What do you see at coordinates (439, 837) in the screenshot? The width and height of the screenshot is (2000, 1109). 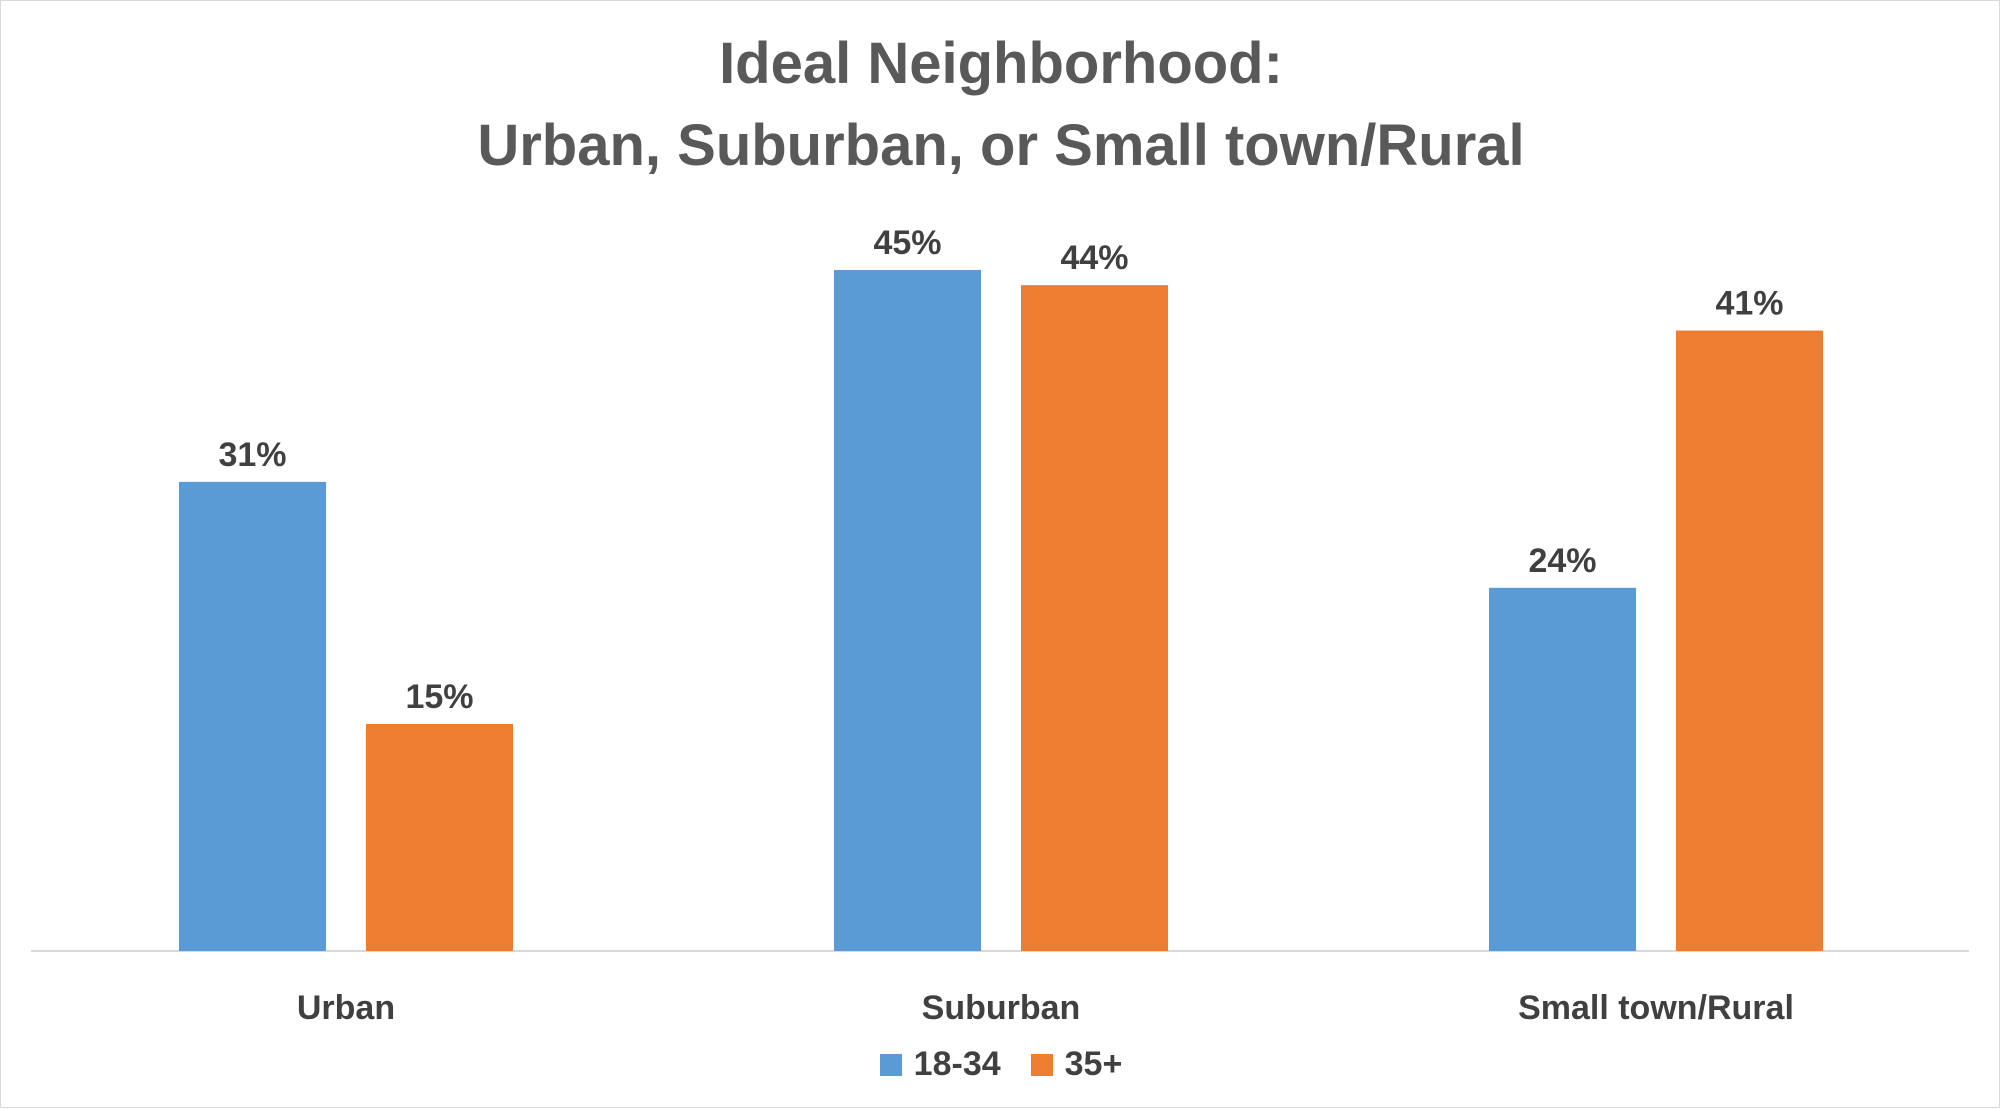 I see `bar-urban-35-plus` at bounding box center [439, 837].